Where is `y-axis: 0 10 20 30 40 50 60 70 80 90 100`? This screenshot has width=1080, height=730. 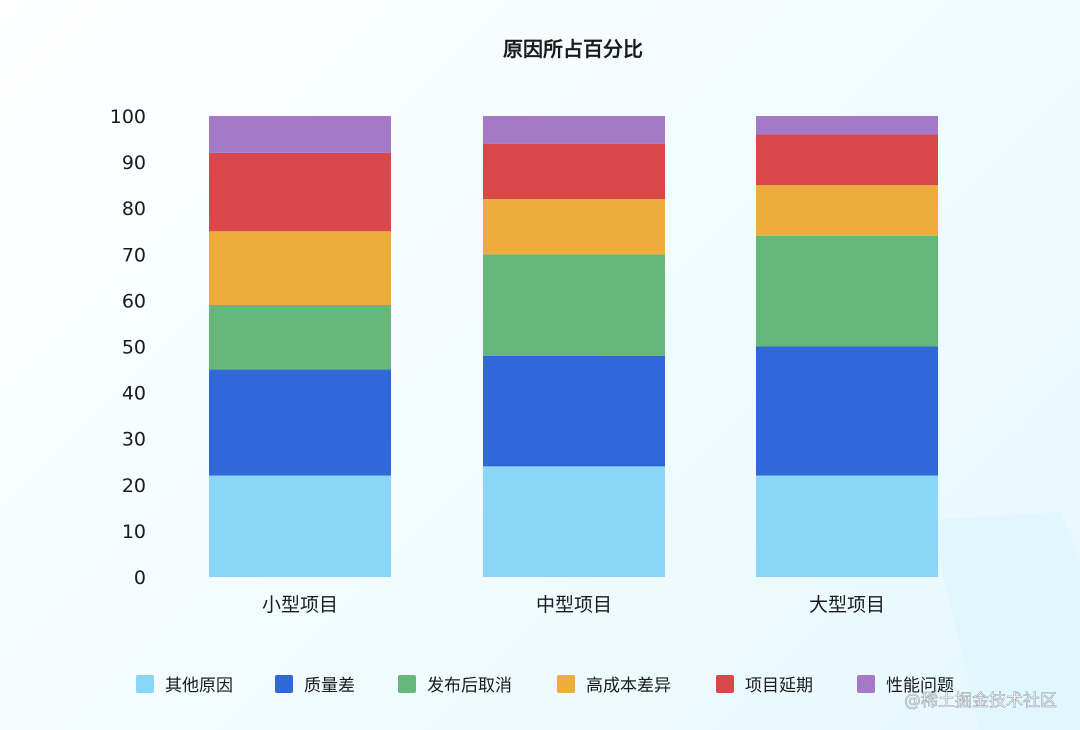
y-axis: 0 10 20 30 40 50 60 70 80 90 100 is located at coordinates (128, 347).